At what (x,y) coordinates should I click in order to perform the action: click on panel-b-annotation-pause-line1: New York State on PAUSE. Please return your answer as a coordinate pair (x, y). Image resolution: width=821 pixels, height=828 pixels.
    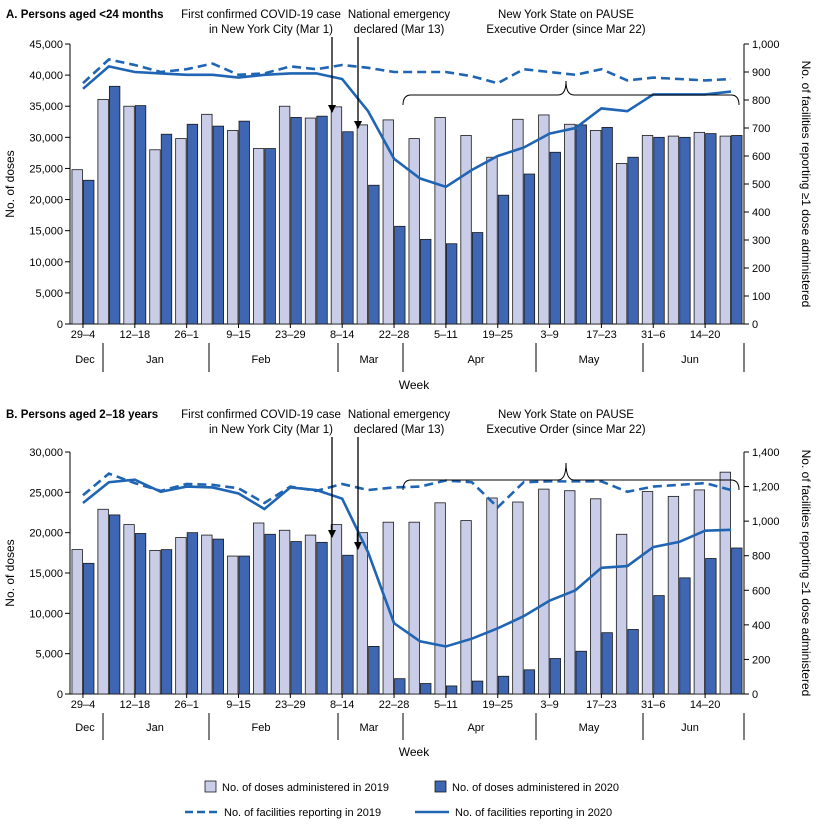
    Looking at the image, I should click on (566, 415).